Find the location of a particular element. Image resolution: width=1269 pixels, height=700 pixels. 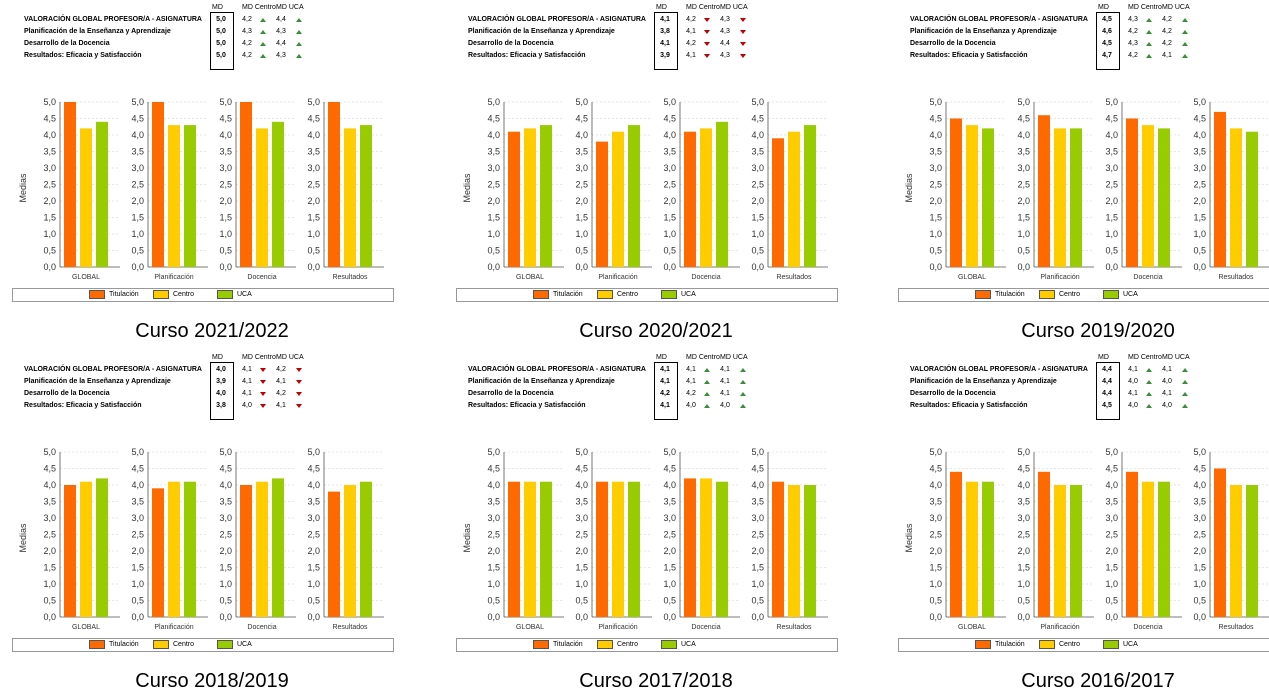

legend-item: Titulación is located at coordinates (1000, 294).